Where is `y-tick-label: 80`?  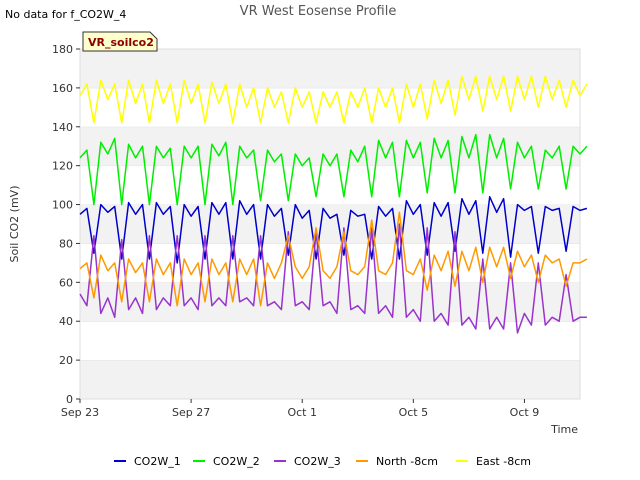 y-tick-label: 80 is located at coordinates (66, 243).